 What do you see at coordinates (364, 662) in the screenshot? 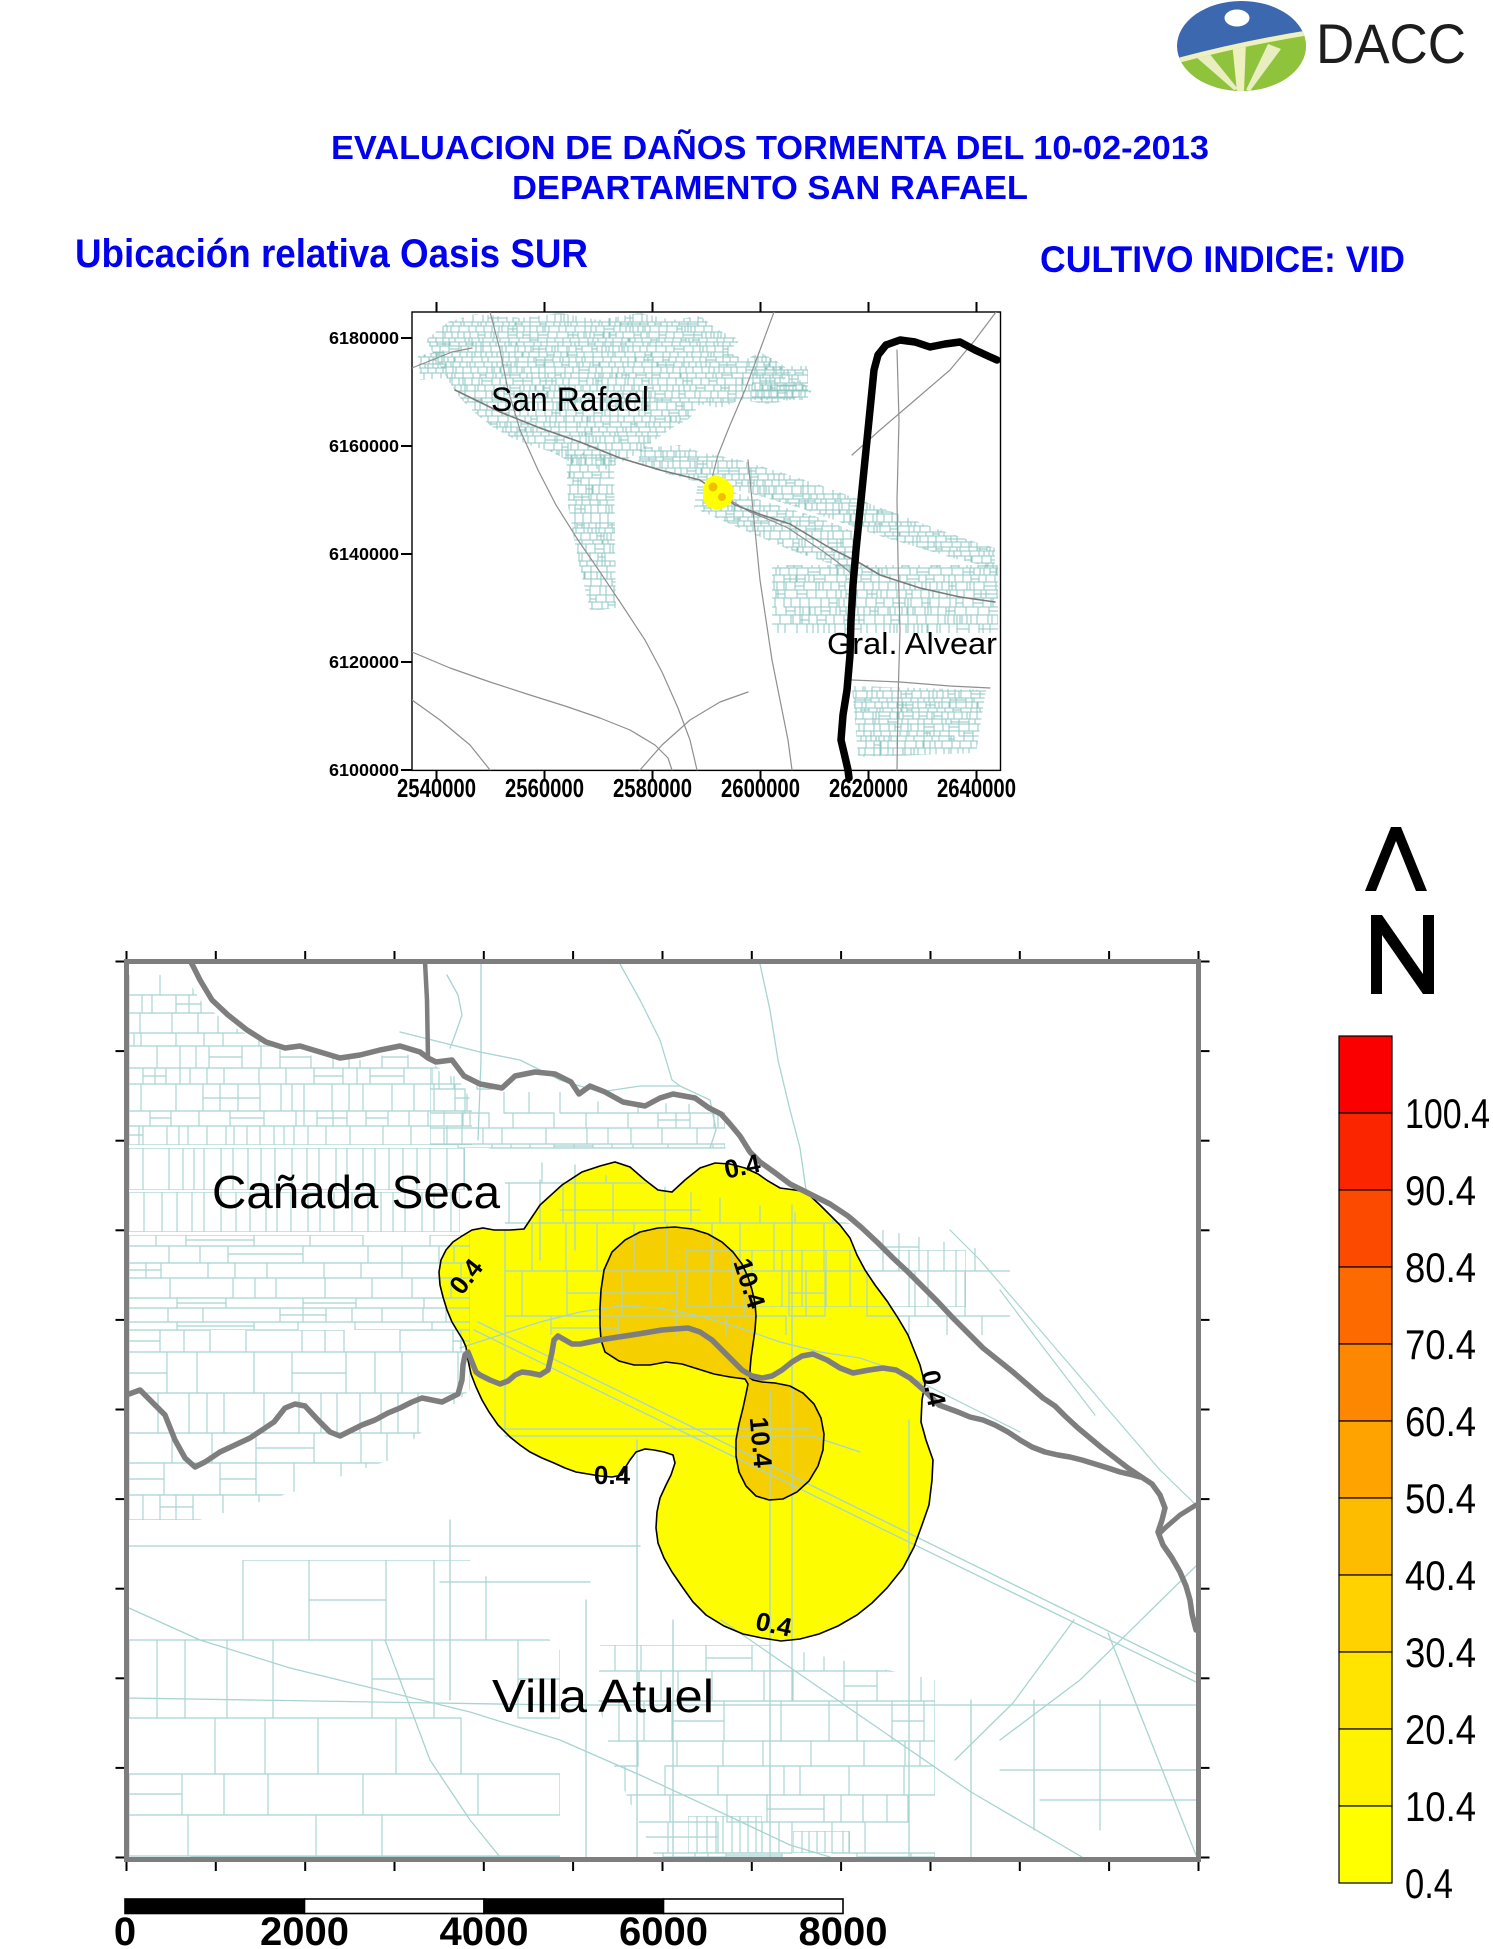
I see `svg-text: 6120000` at bounding box center [364, 662].